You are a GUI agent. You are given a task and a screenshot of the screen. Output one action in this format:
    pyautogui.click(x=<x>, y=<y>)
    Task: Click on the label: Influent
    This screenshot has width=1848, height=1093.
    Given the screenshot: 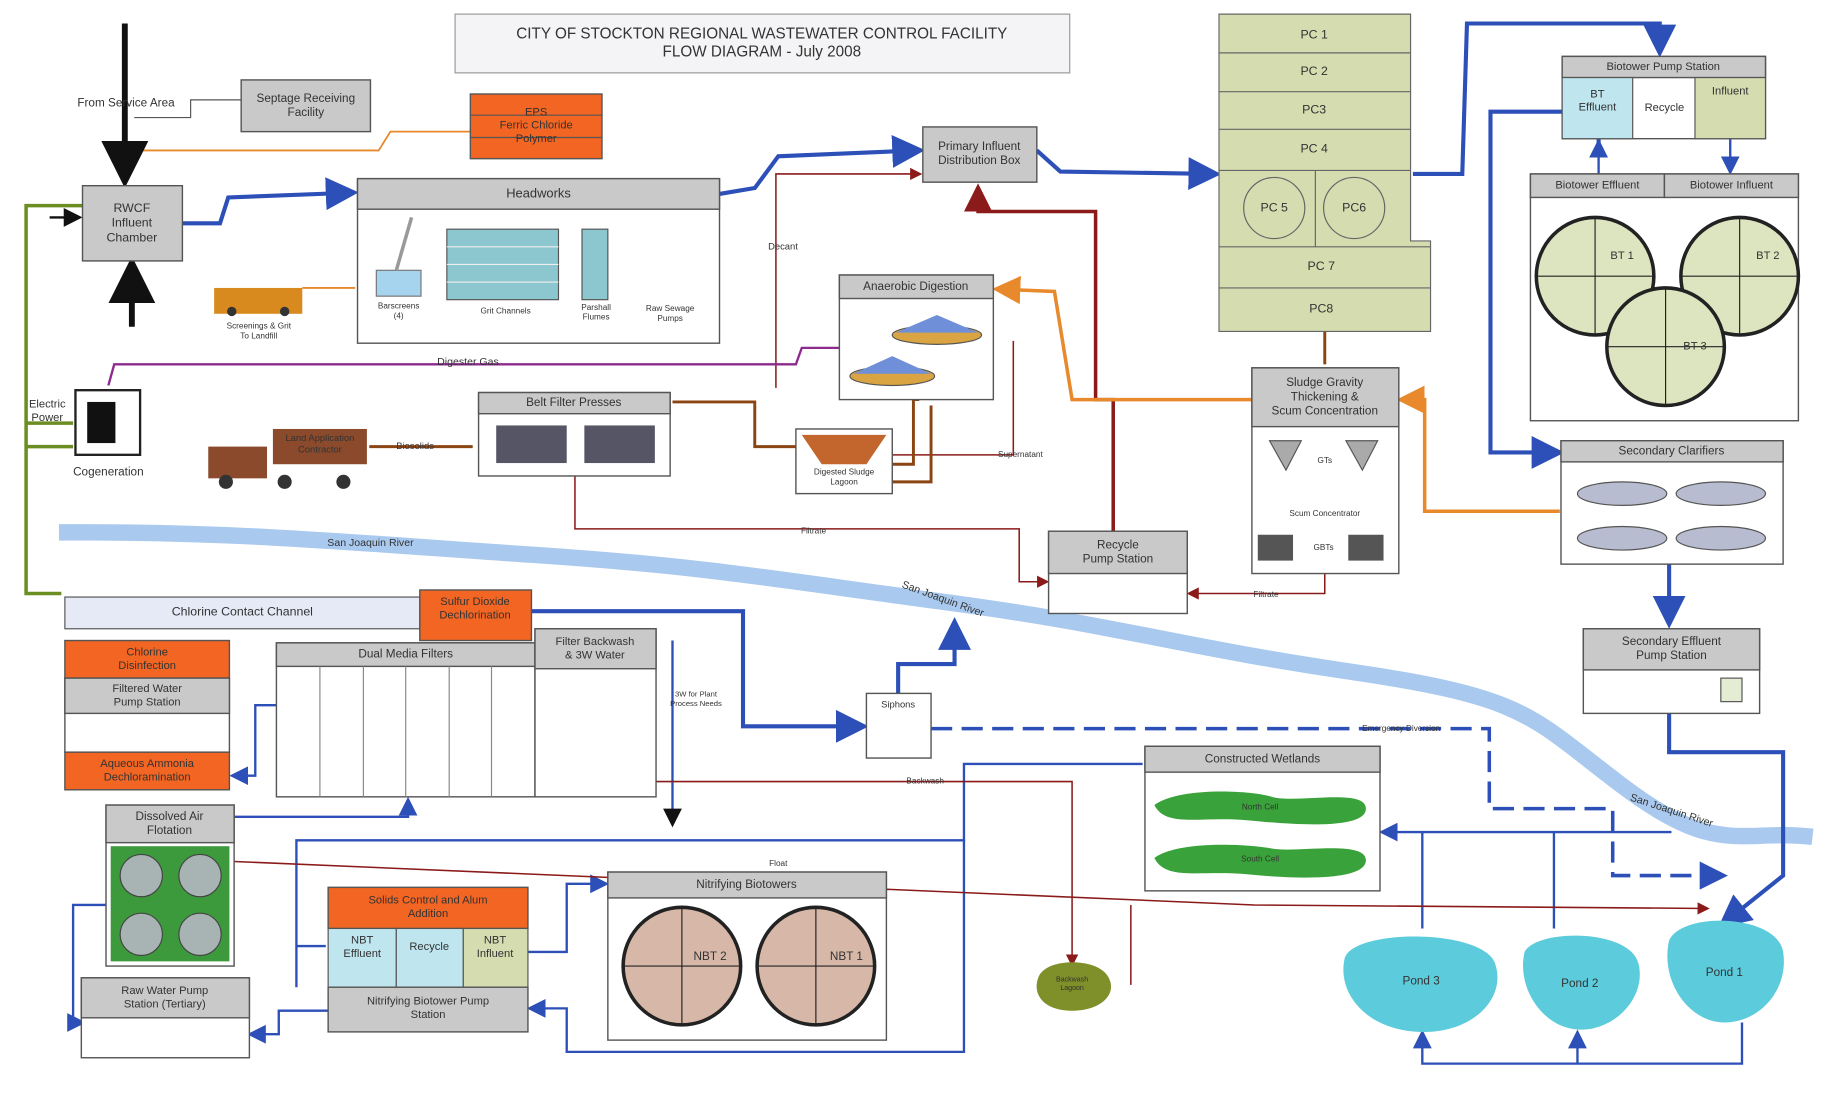 What is the action you would take?
    pyautogui.click(x=1730, y=92)
    